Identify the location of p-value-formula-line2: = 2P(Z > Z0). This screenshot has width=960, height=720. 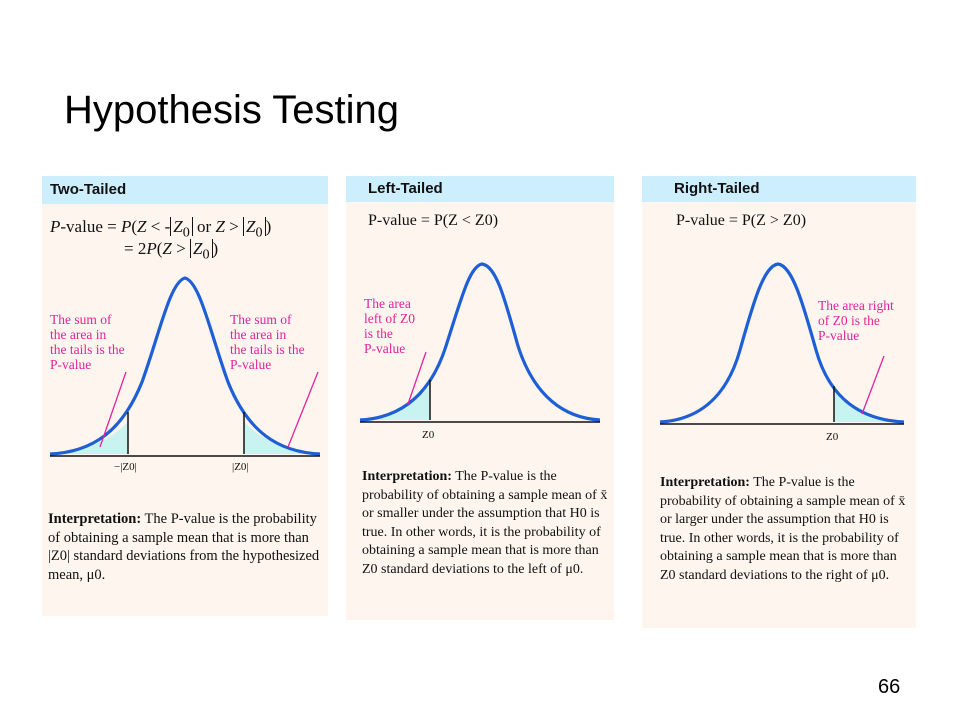
(171, 251).